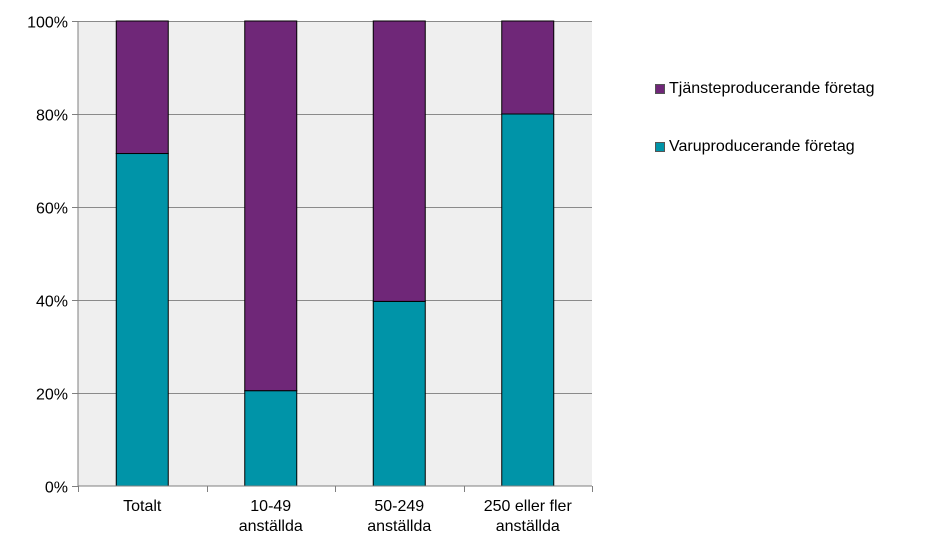  I want to click on x-tick-label: 250 eller fler anställda, so click(528, 516).